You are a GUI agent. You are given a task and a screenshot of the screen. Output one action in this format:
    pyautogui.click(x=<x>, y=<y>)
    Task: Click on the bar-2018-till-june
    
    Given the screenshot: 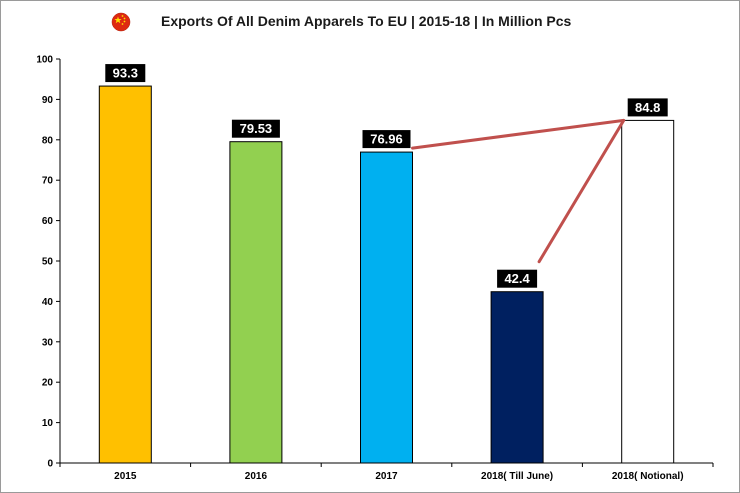 What is the action you would take?
    pyautogui.click(x=517, y=377)
    